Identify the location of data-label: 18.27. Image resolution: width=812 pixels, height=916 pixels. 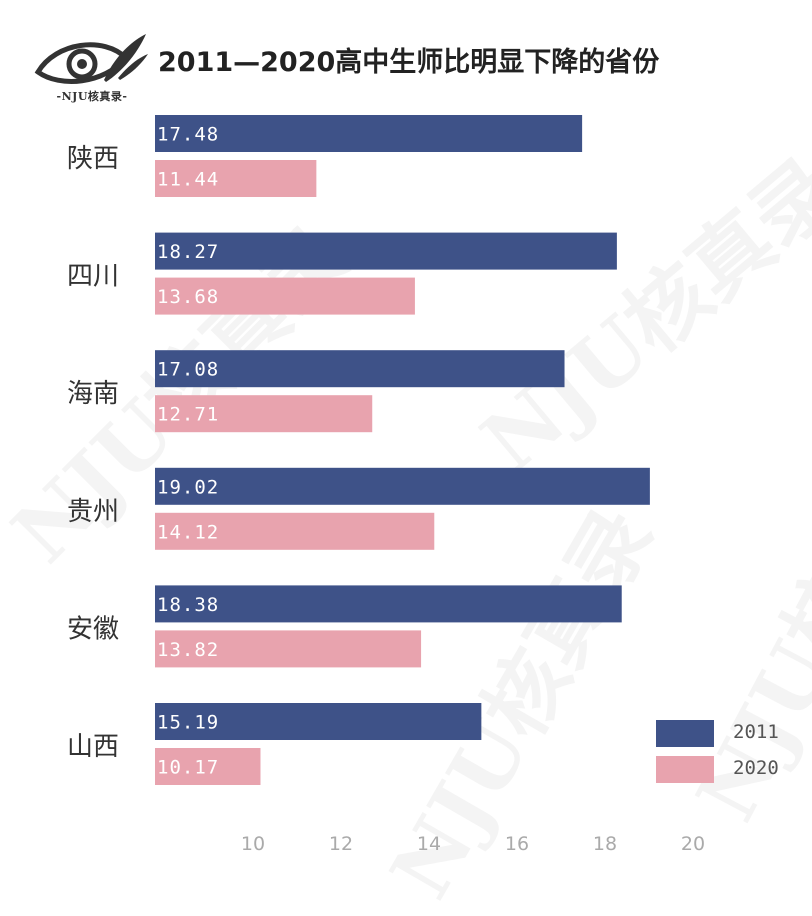
(188, 252).